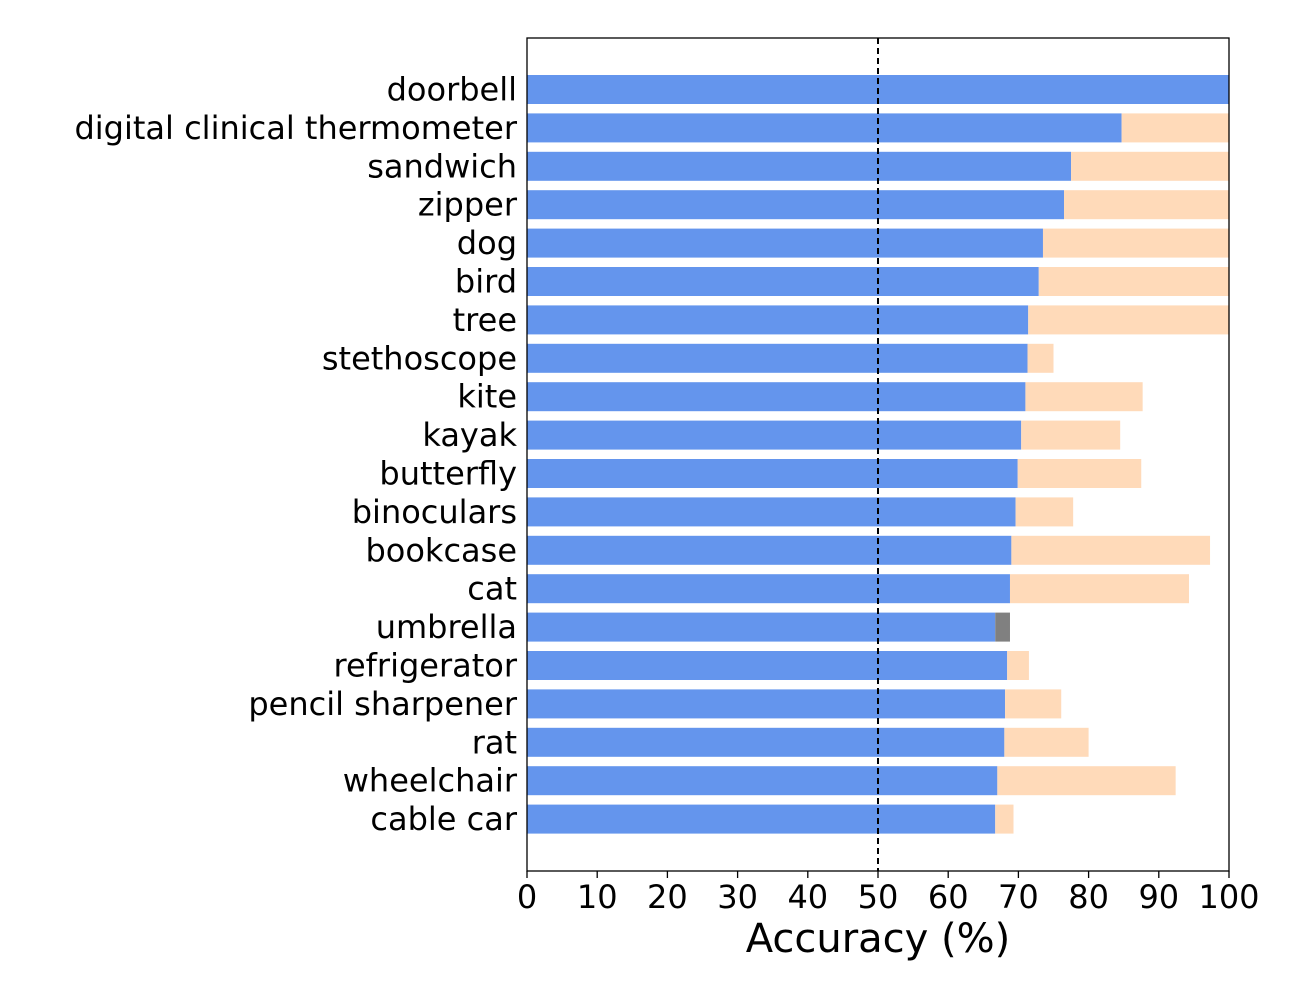 This screenshot has width=1300, height=1000. What do you see at coordinates (469, 435) in the screenshot?
I see `category-label: kayak` at bounding box center [469, 435].